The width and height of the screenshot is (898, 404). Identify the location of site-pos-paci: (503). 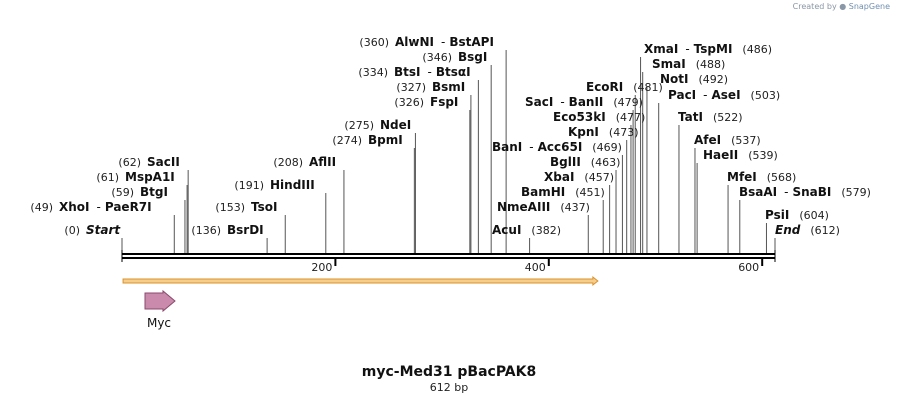
(766, 95).